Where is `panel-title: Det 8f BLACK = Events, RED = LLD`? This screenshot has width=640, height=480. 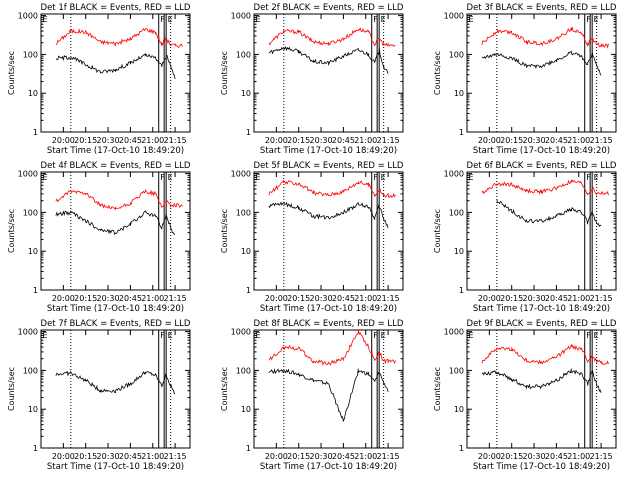
panel-title: Det 8f BLACK = Events, RED = LLD is located at coordinates (329, 324).